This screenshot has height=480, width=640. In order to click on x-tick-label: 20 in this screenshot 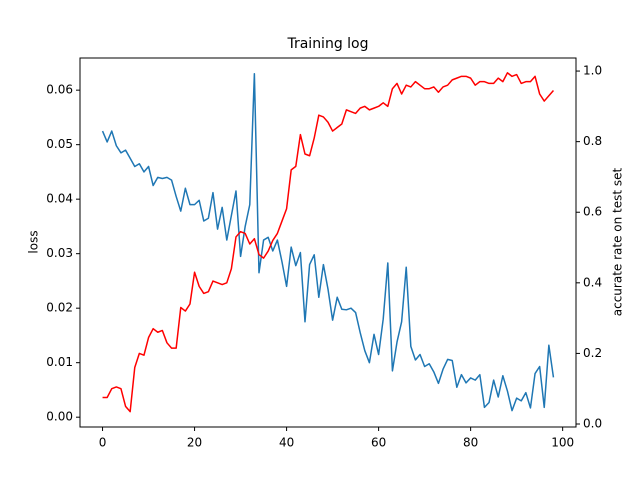, I will do `click(194, 443)`.